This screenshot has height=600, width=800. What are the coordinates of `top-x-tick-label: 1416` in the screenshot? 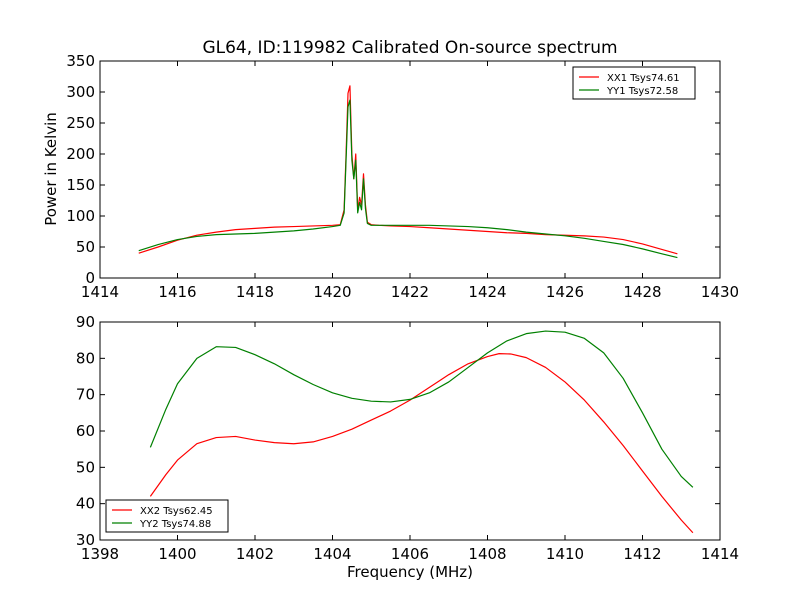 It's located at (177, 292).